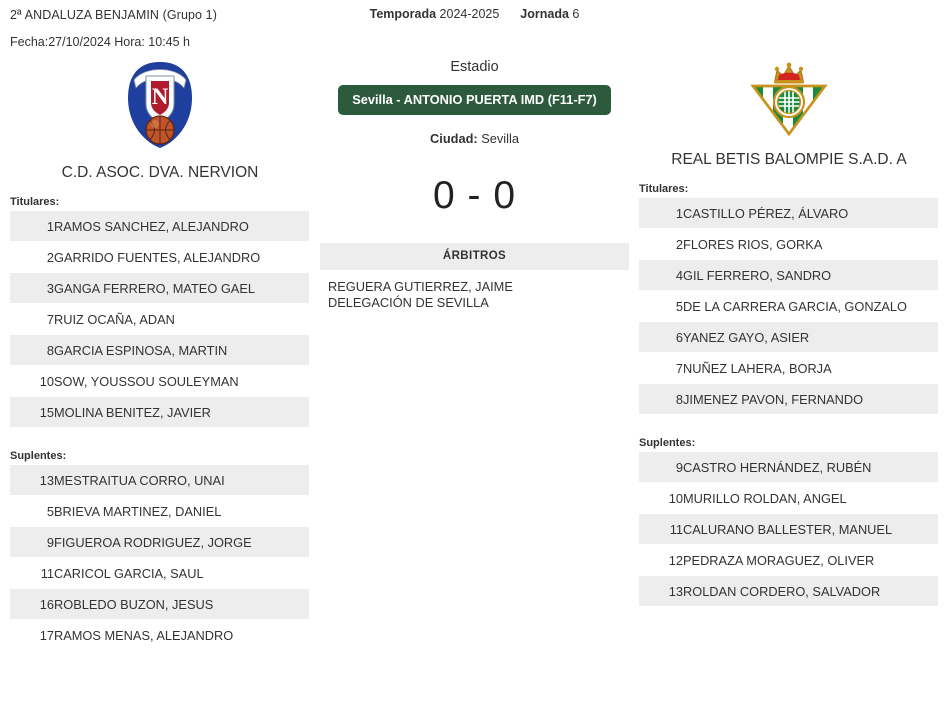  I want to click on player-name: DE LA CARRERA GARCIA, GONZALO, so click(810, 306).